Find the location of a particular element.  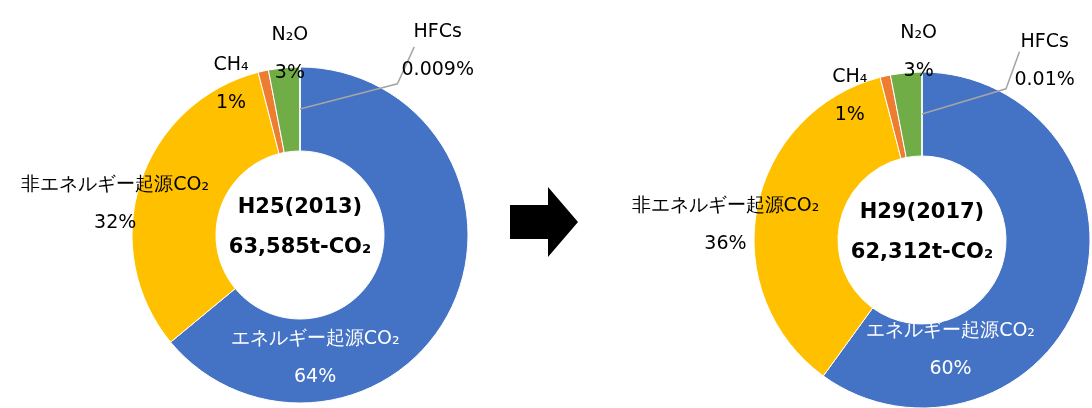

data-label: 36% is located at coordinates (725, 242).